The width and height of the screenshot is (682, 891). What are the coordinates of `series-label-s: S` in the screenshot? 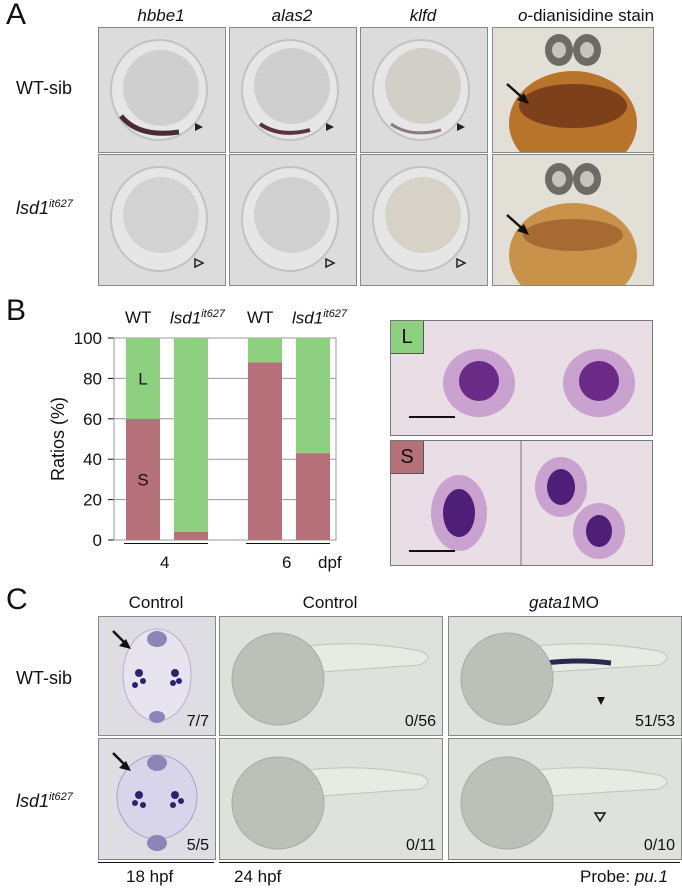 It's located at (142, 479).